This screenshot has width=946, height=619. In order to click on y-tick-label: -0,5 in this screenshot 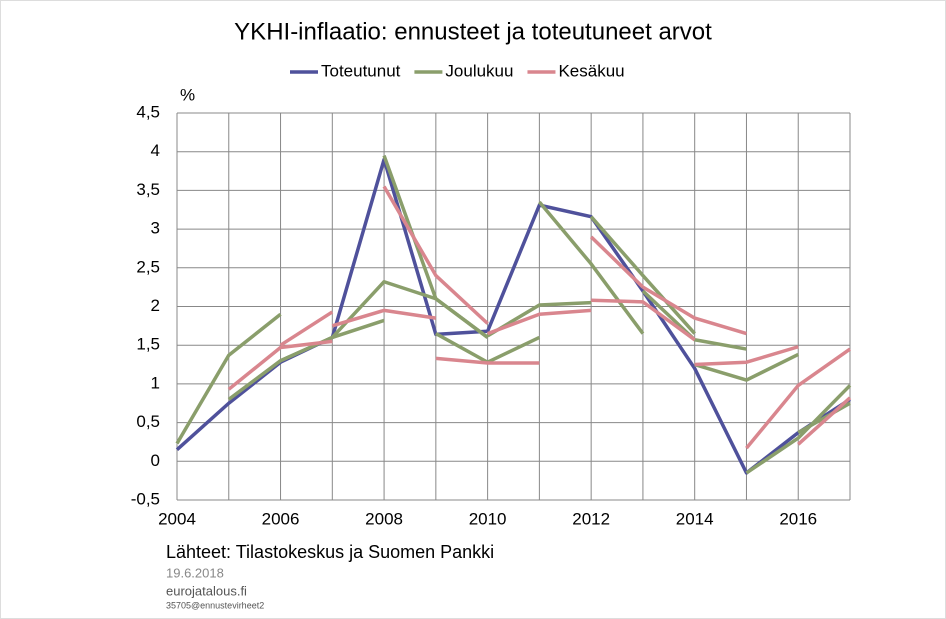, I will do `click(145, 498)`.